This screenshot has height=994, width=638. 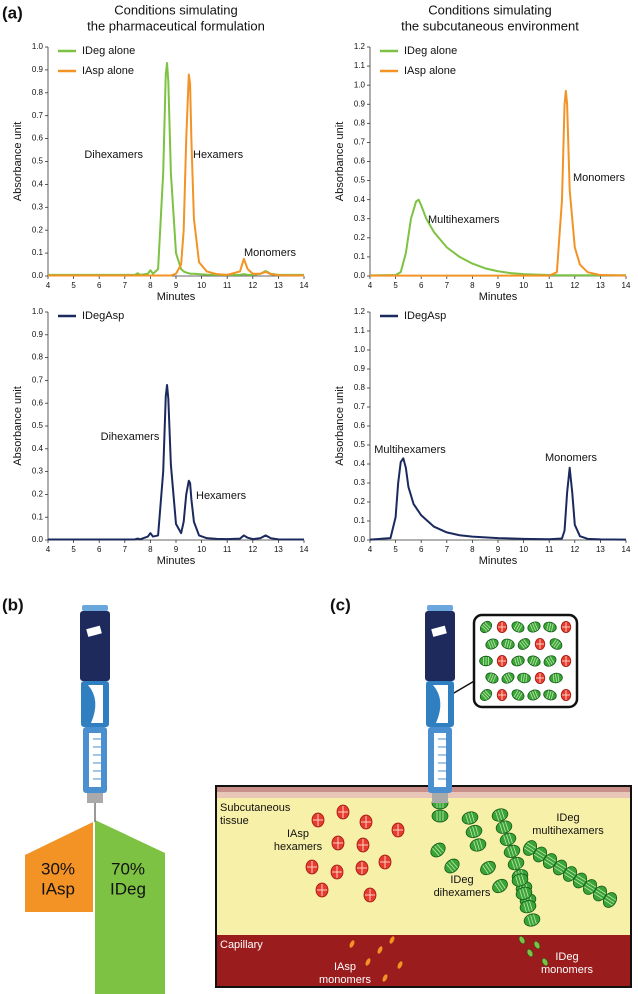 What do you see at coordinates (278, 285) in the screenshot?
I see `x-tick-label: 13` at bounding box center [278, 285].